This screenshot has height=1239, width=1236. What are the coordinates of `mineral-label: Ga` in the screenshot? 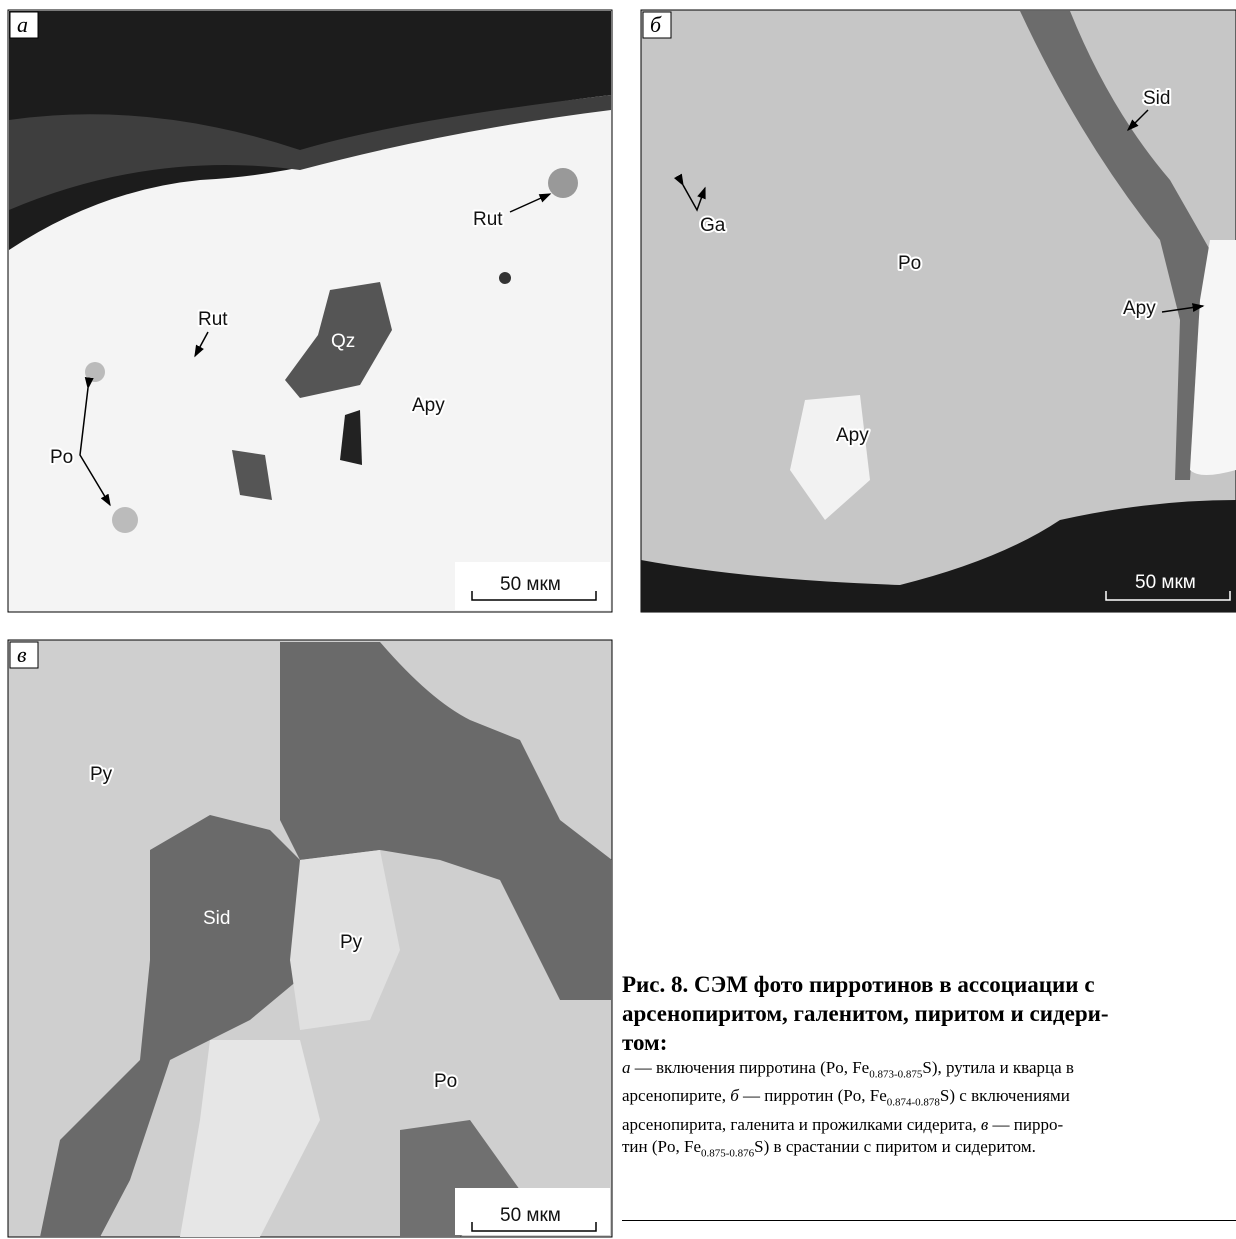 It's located at (713, 225).